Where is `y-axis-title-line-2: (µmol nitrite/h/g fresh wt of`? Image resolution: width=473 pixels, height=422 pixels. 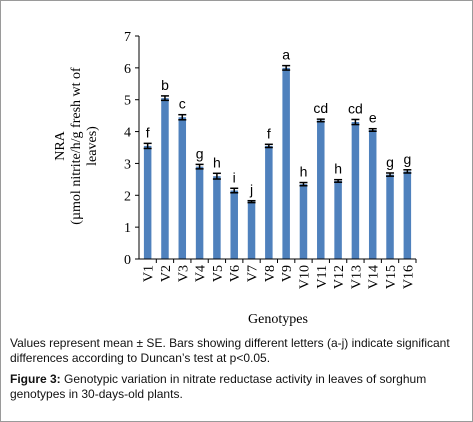 y-axis-title-line-2: (µmol nitrite/h/g fresh wt of is located at coordinates (76, 146).